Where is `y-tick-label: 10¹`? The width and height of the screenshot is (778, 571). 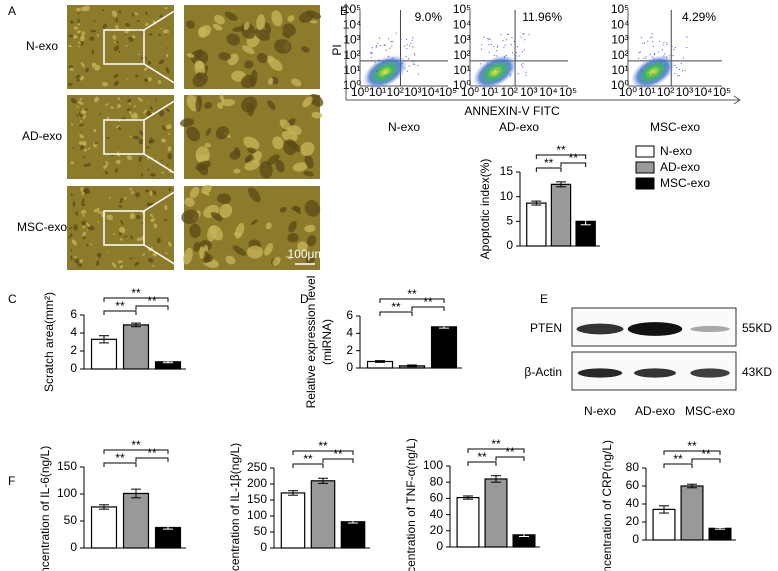 y-tick-label: 10¹ is located at coordinates (461, 70).